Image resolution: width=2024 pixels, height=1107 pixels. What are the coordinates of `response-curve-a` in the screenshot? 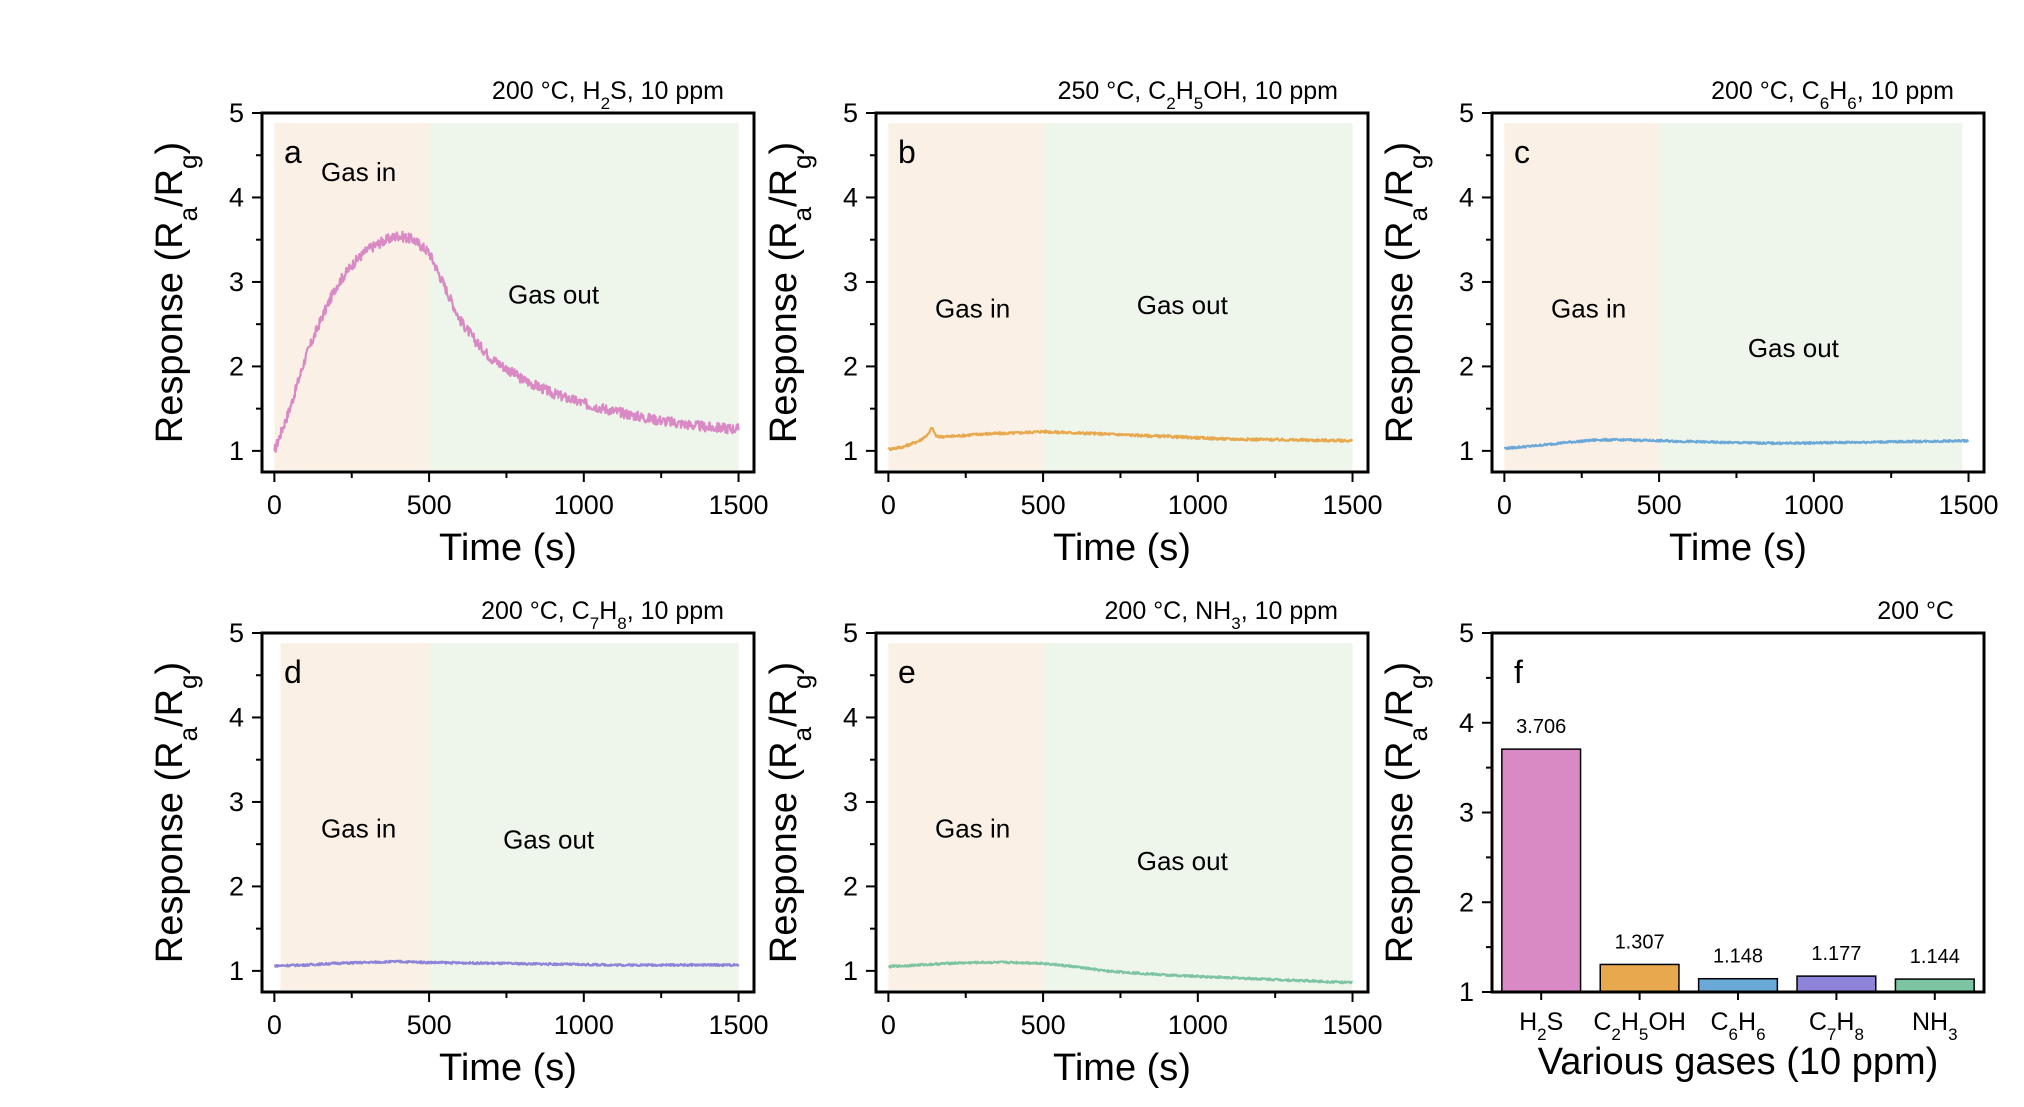 It's located at (506, 341).